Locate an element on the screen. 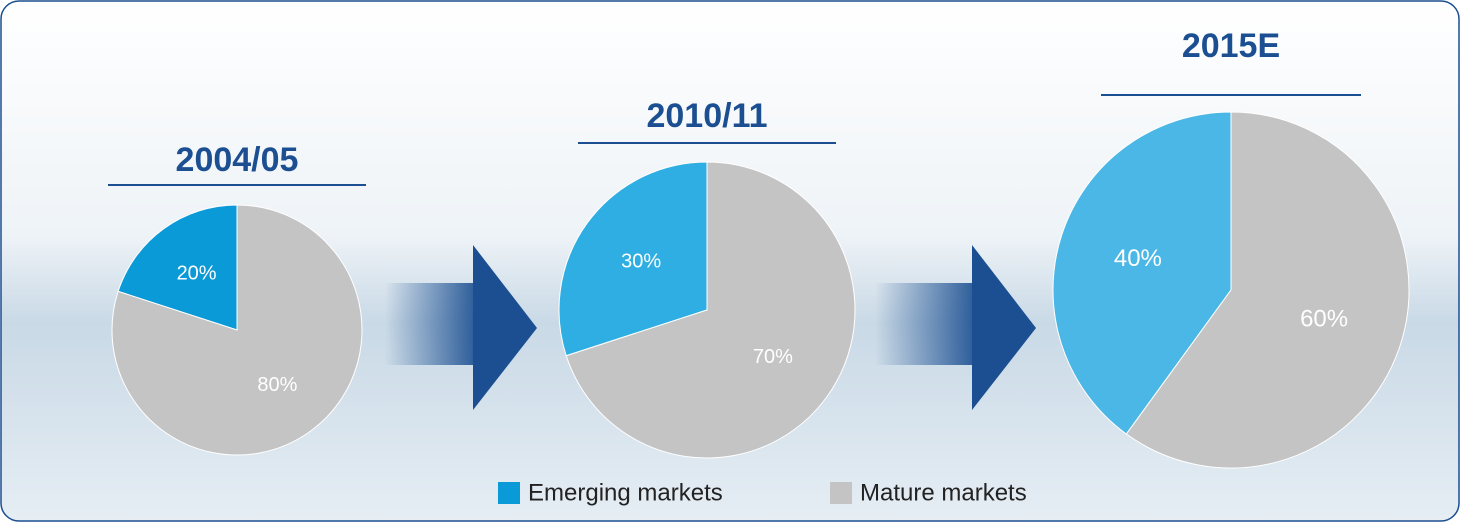 The height and width of the screenshot is (524, 1462). legend-label: Emerging markets is located at coordinates (625, 492).